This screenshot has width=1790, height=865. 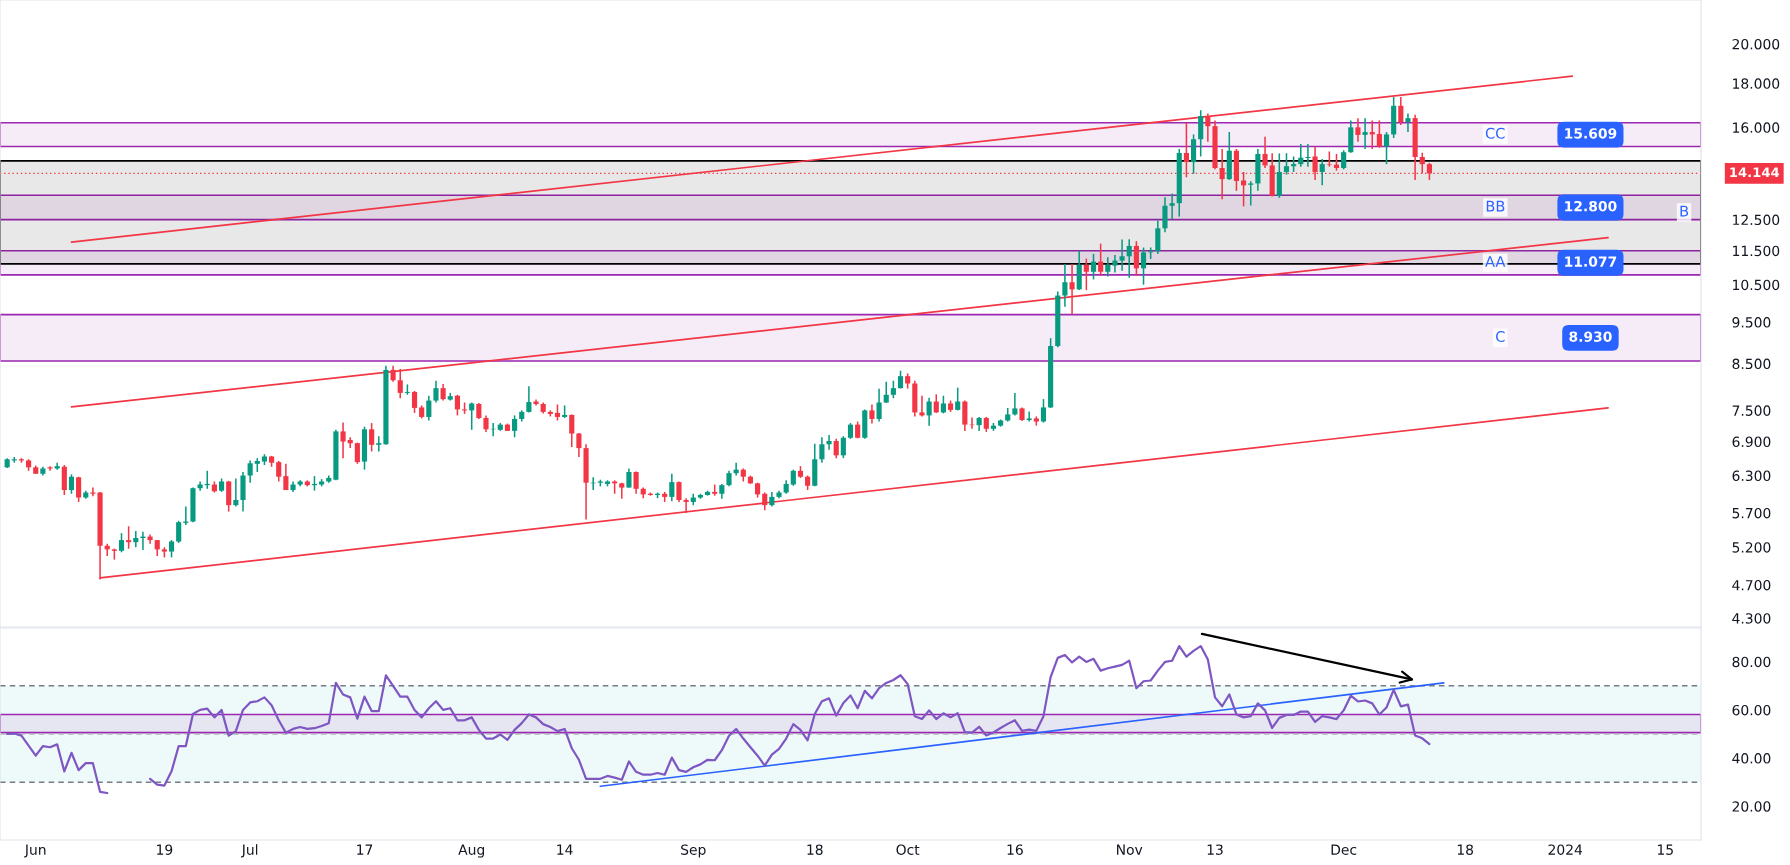 I want to click on annotation: 11.077, so click(x=1591, y=261).